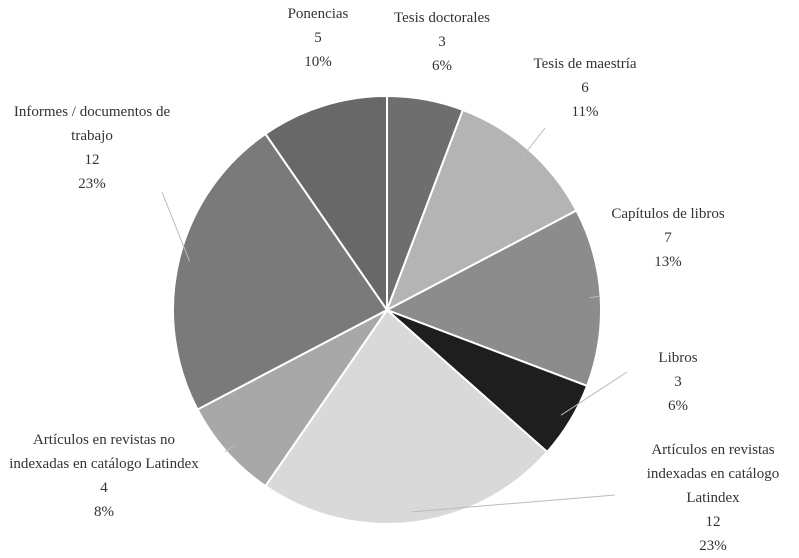  Describe the element at coordinates (104, 512) in the screenshot. I see `percent-label: 8%` at that location.